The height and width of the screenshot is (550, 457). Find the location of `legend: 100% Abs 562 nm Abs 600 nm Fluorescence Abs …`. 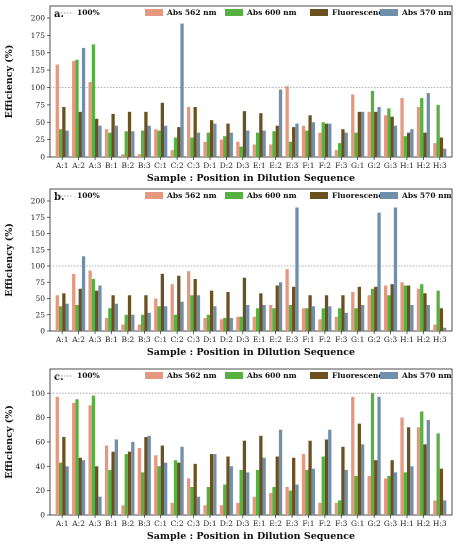

legend: 100% Abs 562 nm Abs 600 nm Fluorescence Abs … is located at coordinates (253, 375).